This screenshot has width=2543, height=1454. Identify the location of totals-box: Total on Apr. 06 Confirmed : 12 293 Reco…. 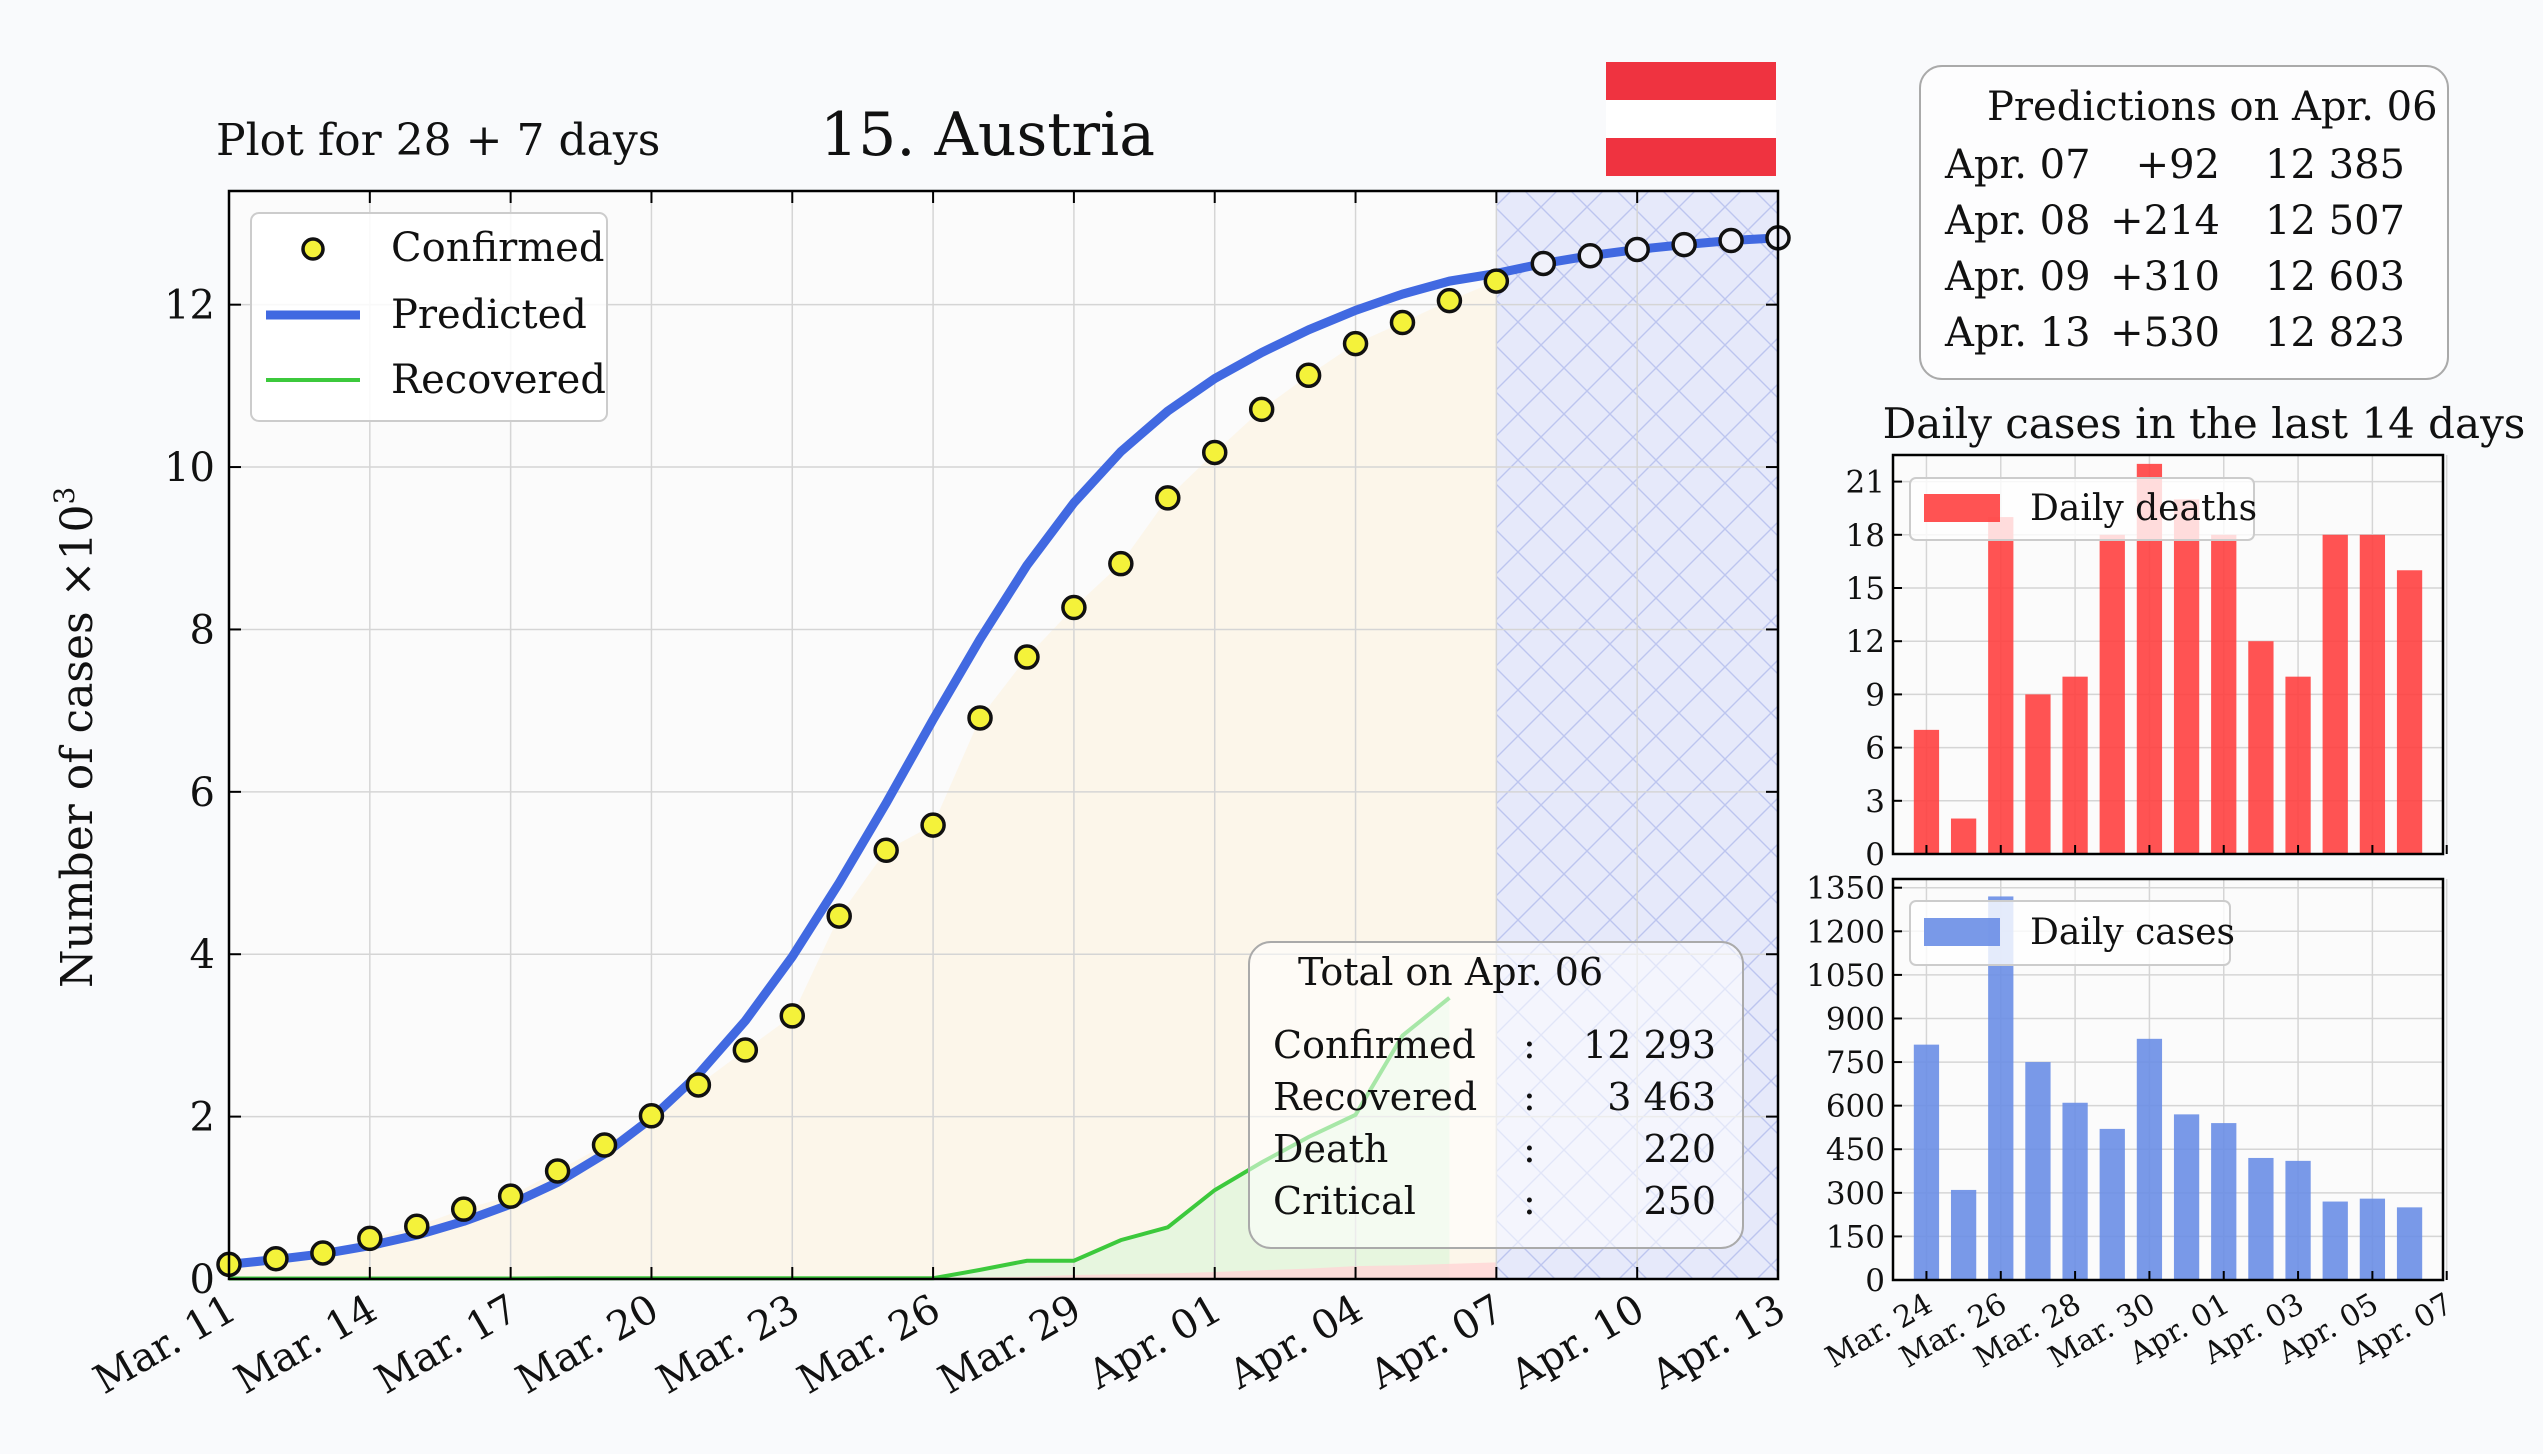
(1496, 1095).